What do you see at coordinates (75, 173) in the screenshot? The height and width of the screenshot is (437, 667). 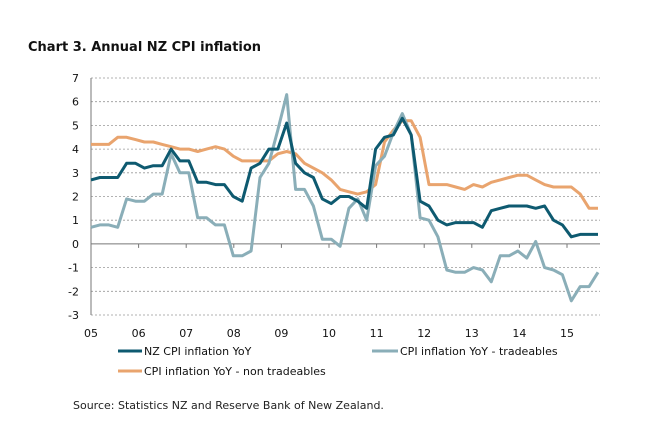 I see `y-tick-label: 3` at bounding box center [75, 173].